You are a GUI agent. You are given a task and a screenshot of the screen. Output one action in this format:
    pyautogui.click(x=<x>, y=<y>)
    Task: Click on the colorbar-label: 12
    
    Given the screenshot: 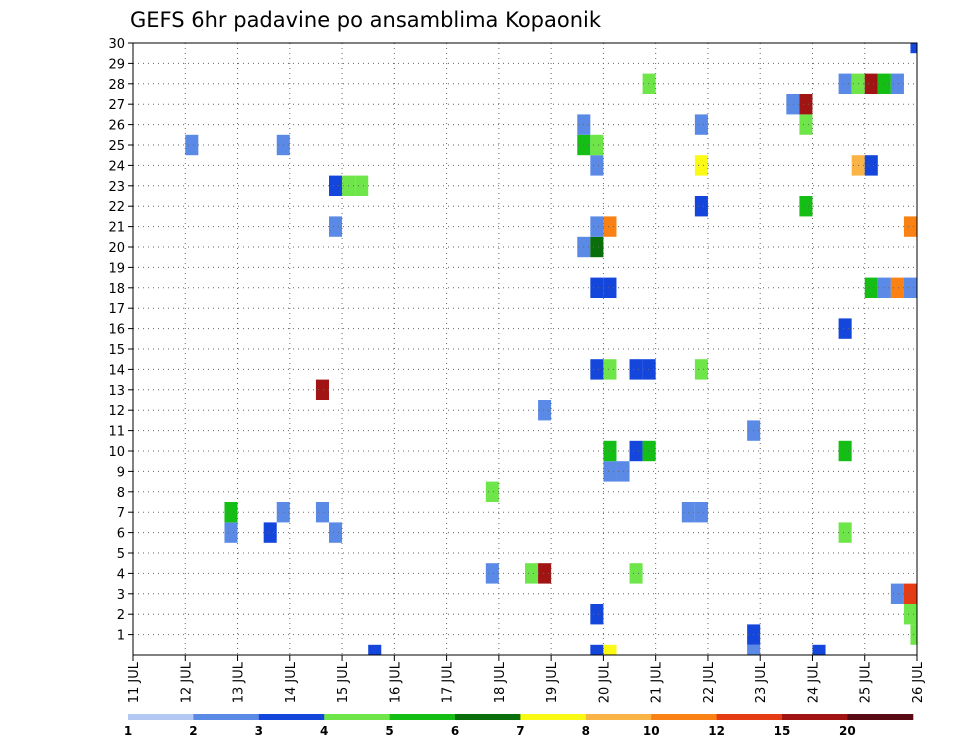 What is the action you would take?
    pyautogui.click(x=716, y=731)
    